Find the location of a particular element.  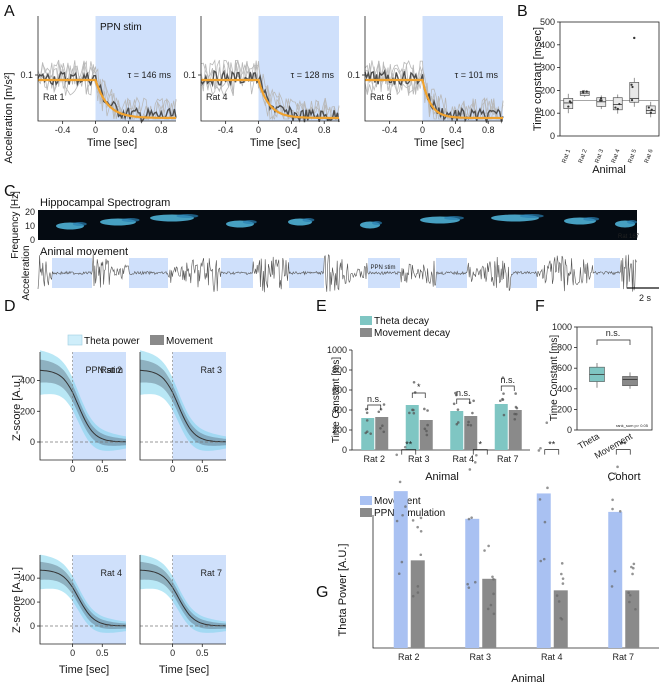

x-tick-label: -0.4 is located at coordinates (63, 130).